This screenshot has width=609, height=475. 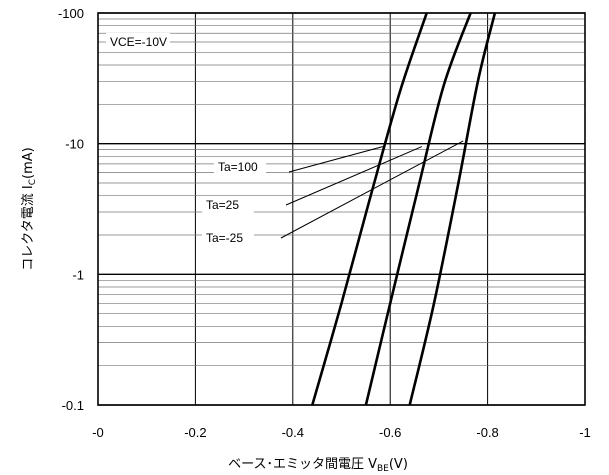 I want to click on y-tick-label: -100, so click(x=71, y=13).